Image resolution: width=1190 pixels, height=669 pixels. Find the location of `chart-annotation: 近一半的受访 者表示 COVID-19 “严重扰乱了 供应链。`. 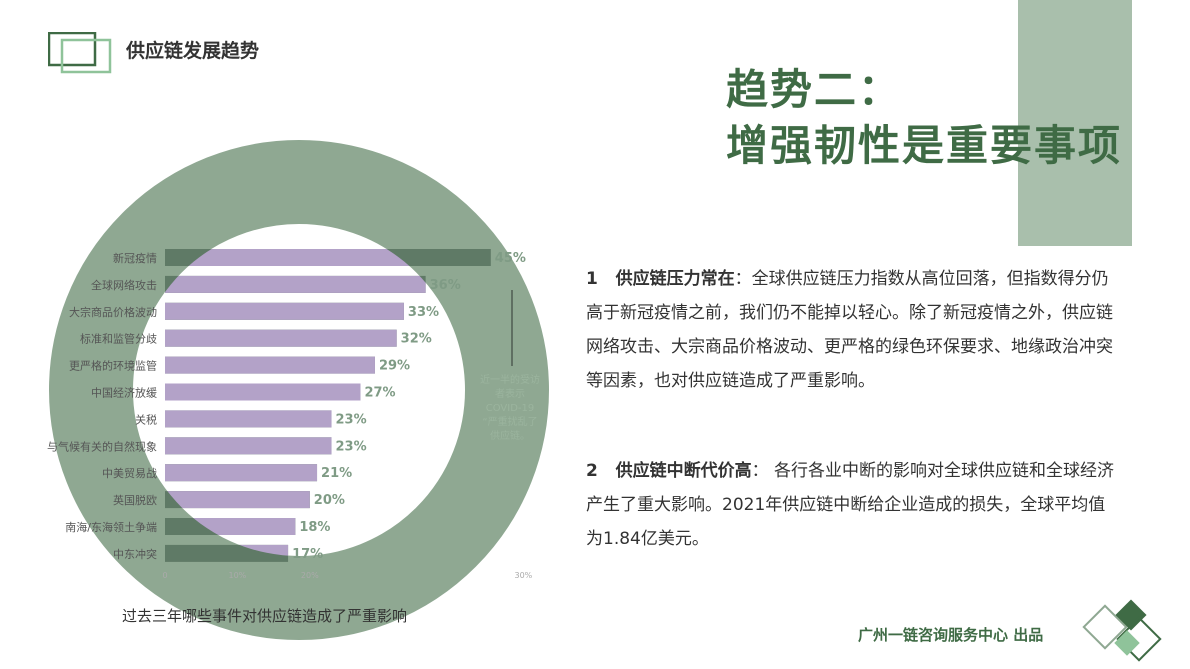

chart-annotation: 近一半的受访 者表示 COVID-19 “严重扰乱了 供应链。 is located at coordinates (510, 409).